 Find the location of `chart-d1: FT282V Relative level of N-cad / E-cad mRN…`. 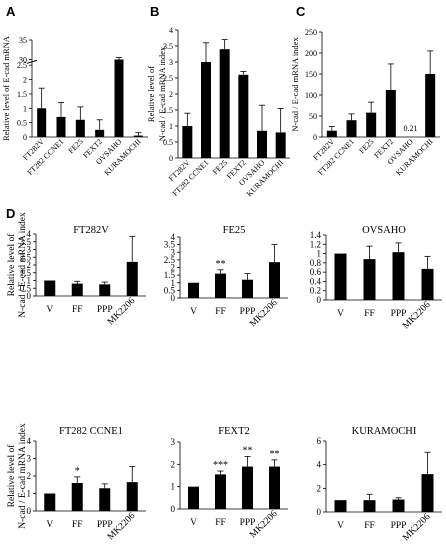

chart-d1: FT282V Relative level of N-cad / E-cad mRN… is located at coordinates (76, 269).